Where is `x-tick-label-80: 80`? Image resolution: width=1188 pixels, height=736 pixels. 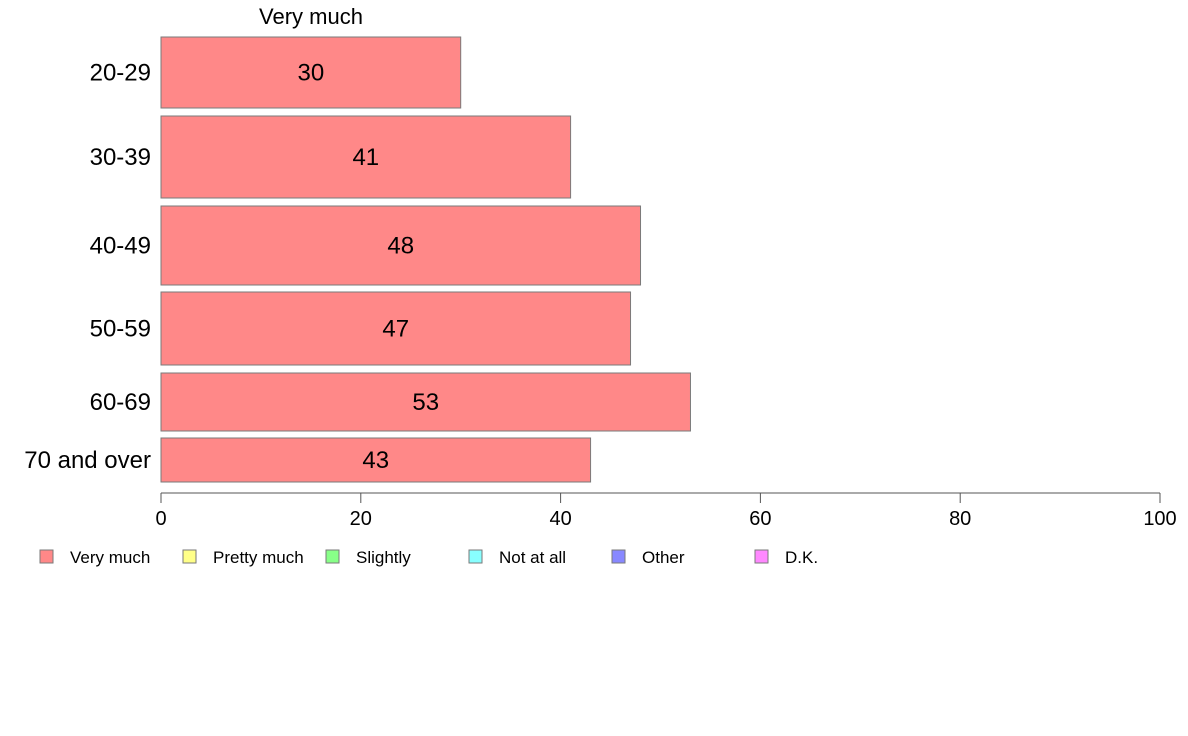
x-tick-label-80: 80 is located at coordinates (960, 519).